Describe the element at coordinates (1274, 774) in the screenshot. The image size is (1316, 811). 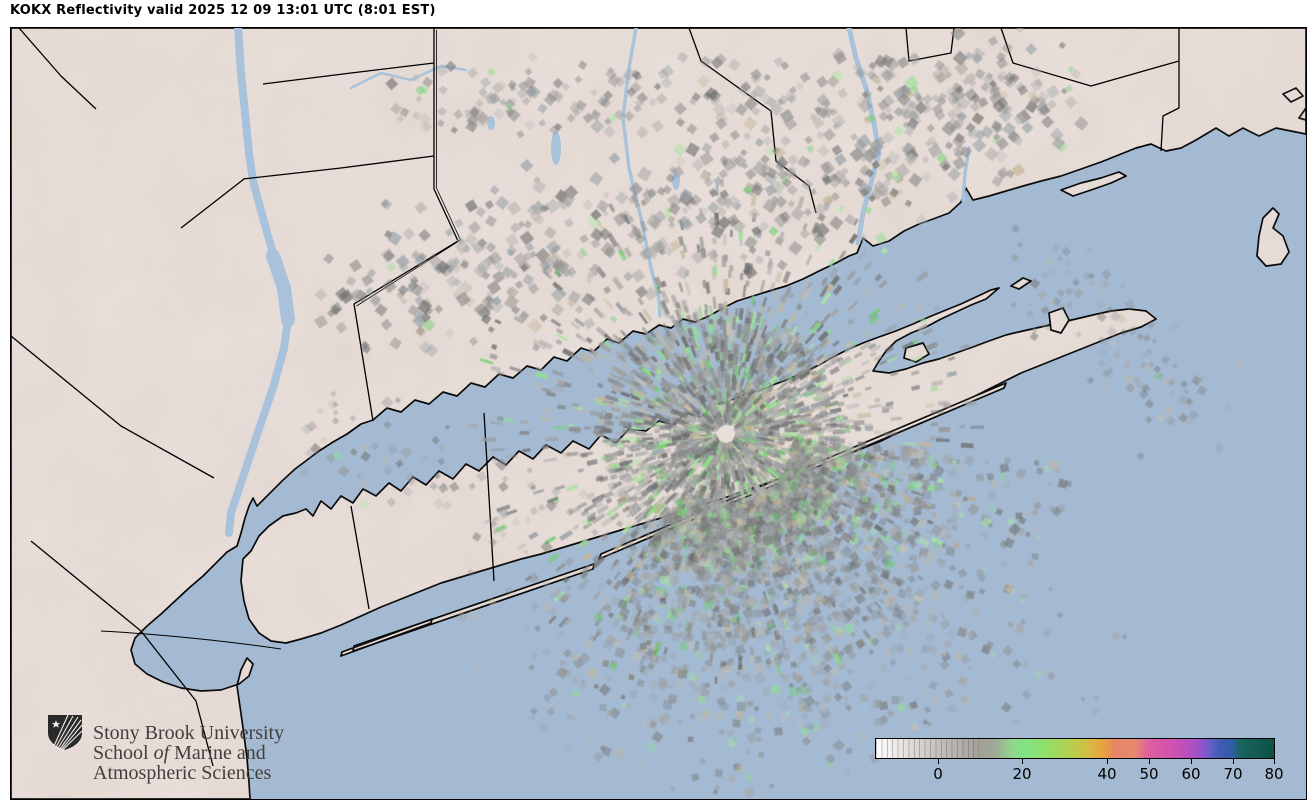
I see `colorbar-tick-label: 80` at that location.